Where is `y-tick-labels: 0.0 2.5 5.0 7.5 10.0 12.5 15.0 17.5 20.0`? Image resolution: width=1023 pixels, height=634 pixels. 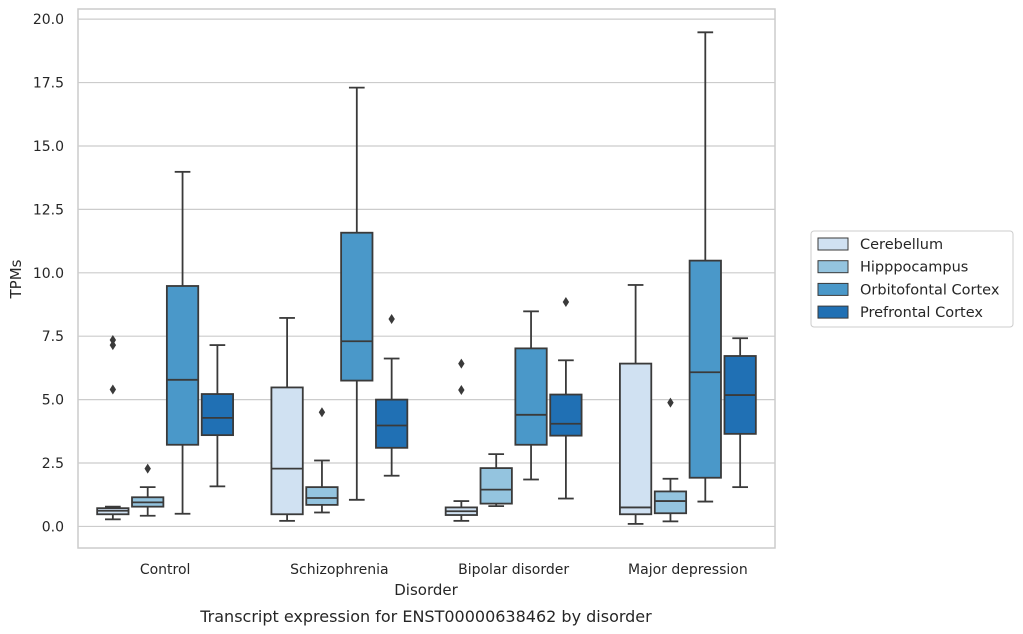 y-tick-labels: 0.0 2.5 5.0 7.5 10.0 12.5 15.0 17.5 20.0 is located at coordinates (48, 273).